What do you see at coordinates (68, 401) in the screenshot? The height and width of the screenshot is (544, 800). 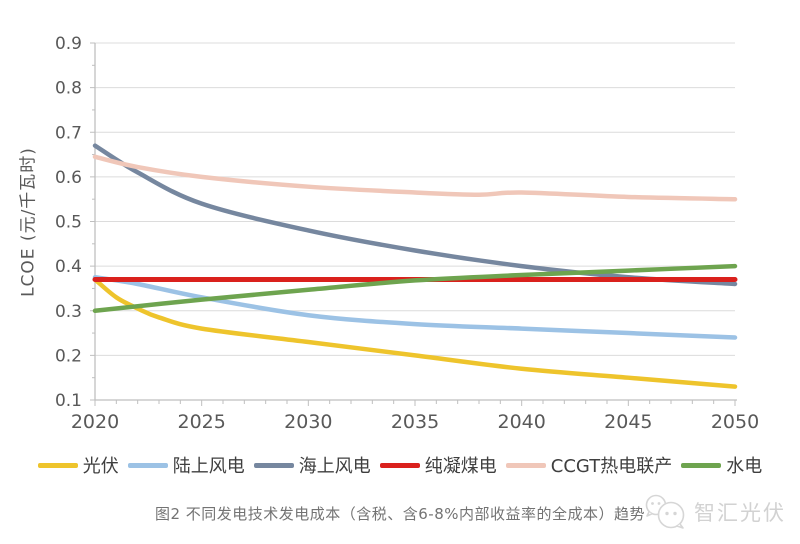 I see `y-tick-label: 0.1` at bounding box center [68, 401].